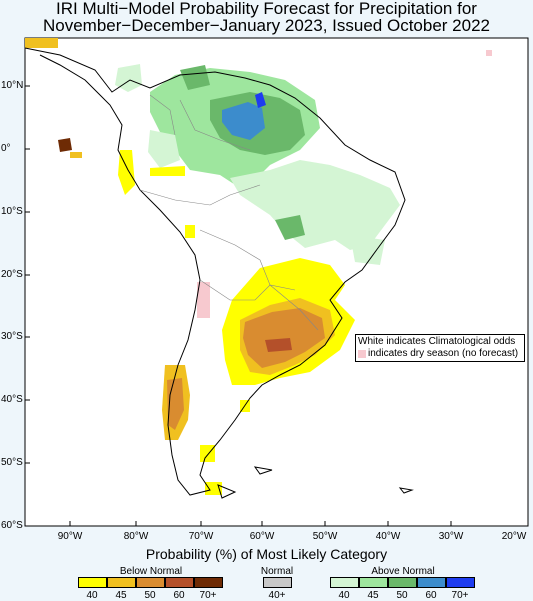 This screenshot has height=601, width=533. What do you see at coordinates (151, 571) in the screenshot?
I see `below-normal-title: Below Normal` at bounding box center [151, 571].